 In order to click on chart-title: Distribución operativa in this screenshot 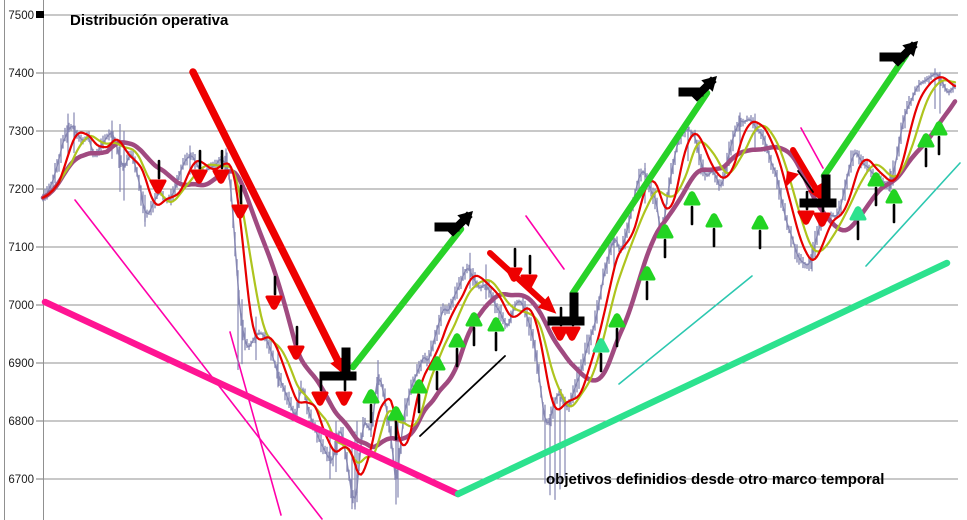, I will do `click(149, 20)`.